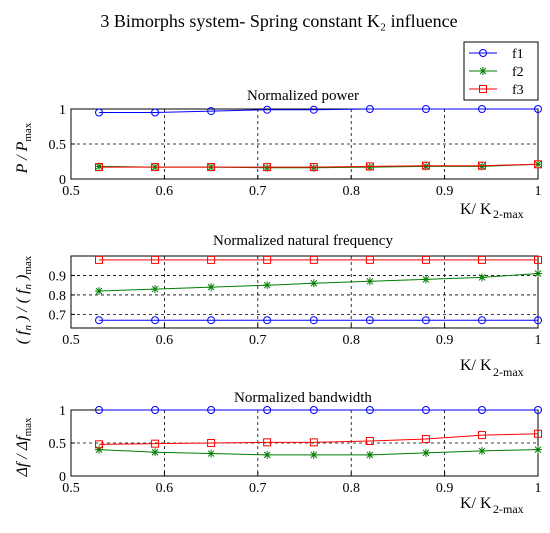 The height and width of the screenshot is (533, 550). What do you see at coordinates (496, 72) in the screenshot?
I see `legend-entry-f2: f2` at bounding box center [496, 72].